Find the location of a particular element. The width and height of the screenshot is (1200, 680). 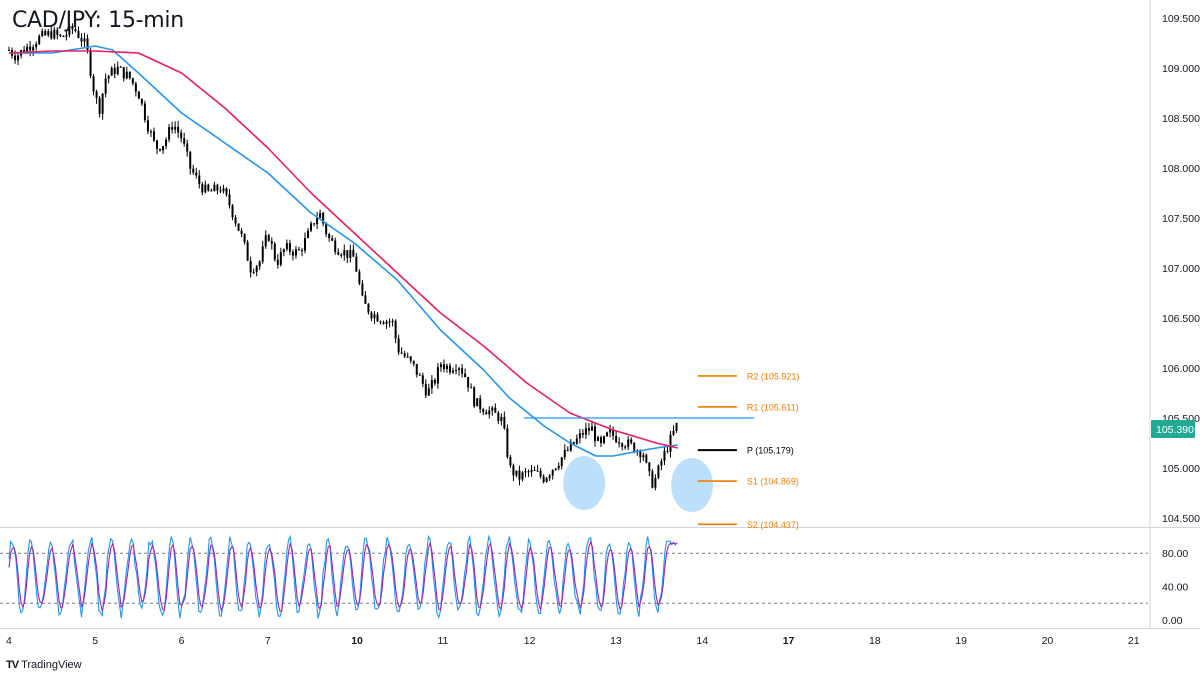

time-tick-label: 14 is located at coordinates (702, 641).